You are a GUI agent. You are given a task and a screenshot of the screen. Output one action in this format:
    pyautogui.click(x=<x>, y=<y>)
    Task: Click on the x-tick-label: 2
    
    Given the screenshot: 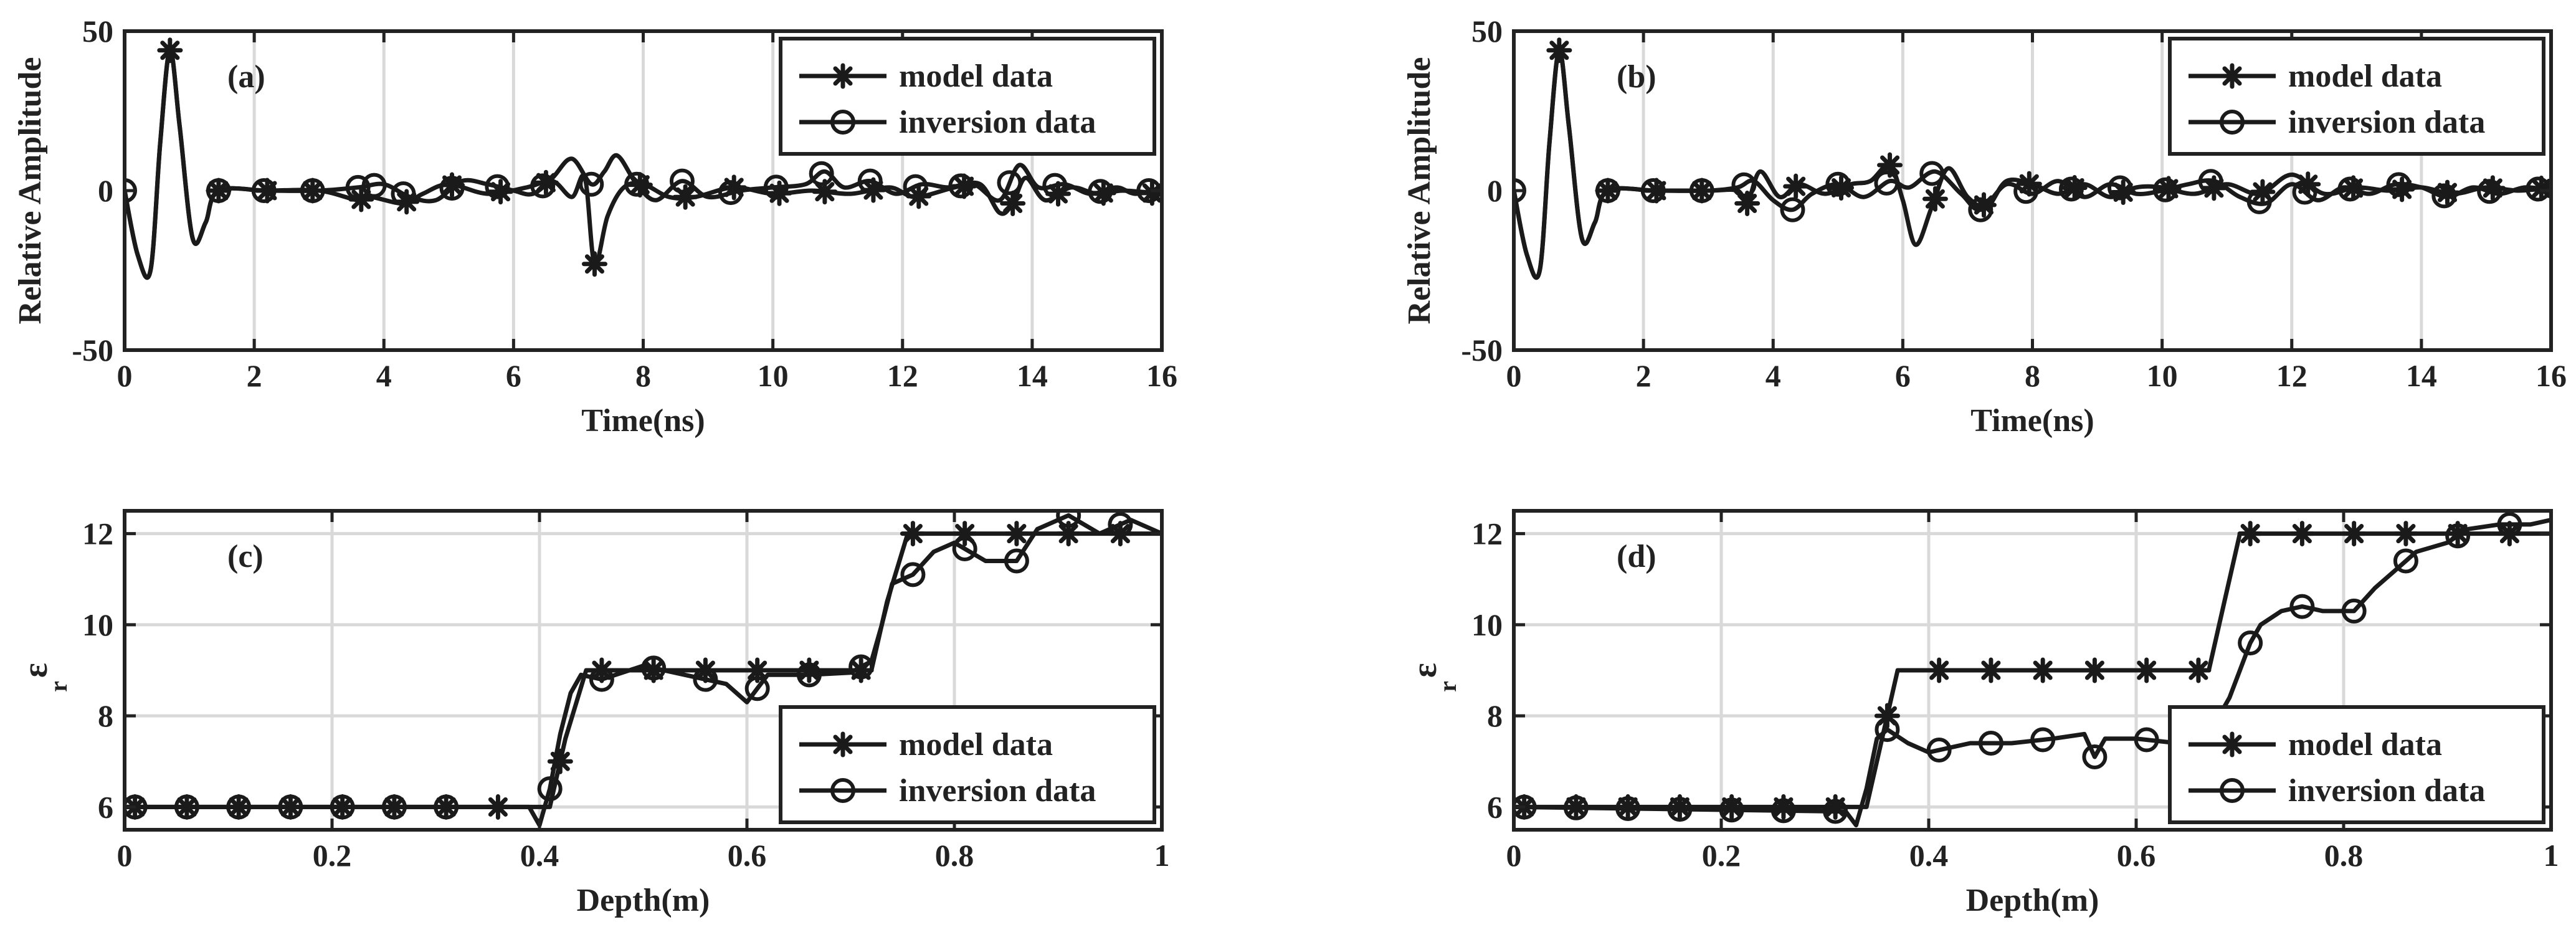 What is the action you would take?
    pyautogui.click(x=254, y=376)
    